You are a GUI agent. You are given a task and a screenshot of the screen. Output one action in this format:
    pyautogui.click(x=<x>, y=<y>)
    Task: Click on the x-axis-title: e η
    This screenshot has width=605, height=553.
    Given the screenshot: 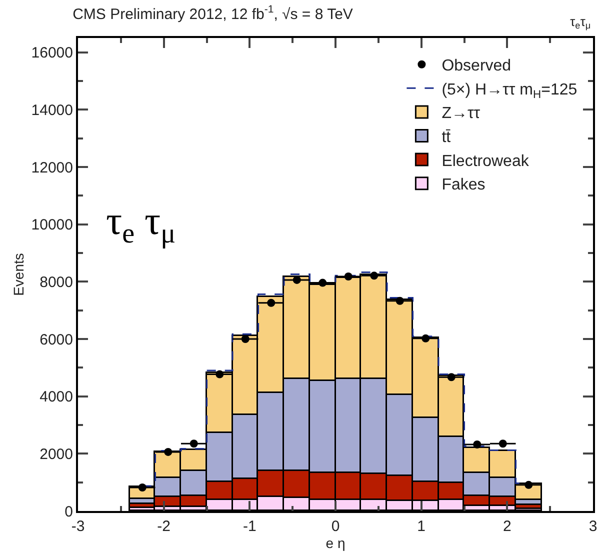 What is the action you would take?
    pyautogui.click(x=336, y=543)
    